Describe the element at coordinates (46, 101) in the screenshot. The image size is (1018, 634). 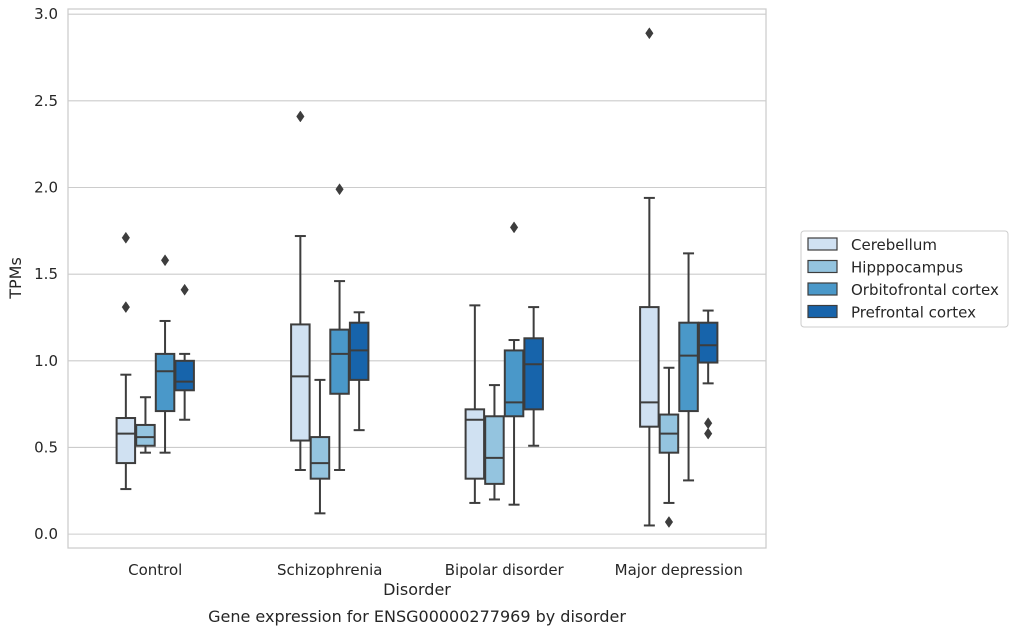
I see `y-tick-label: 2.5` at that location.